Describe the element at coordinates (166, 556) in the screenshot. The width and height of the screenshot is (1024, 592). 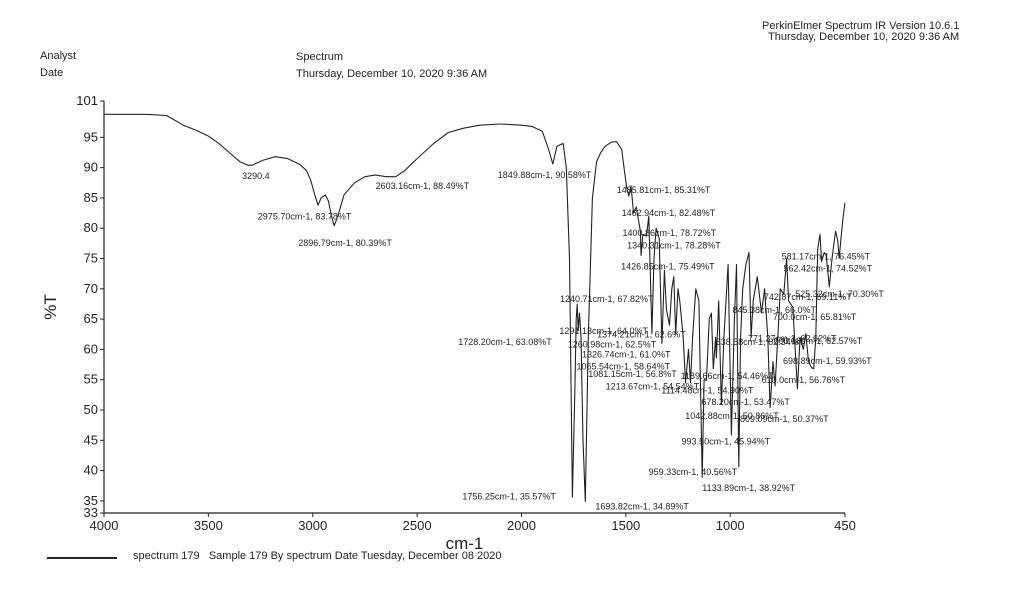
I see `legend-series-name: spectrum 179` at that location.